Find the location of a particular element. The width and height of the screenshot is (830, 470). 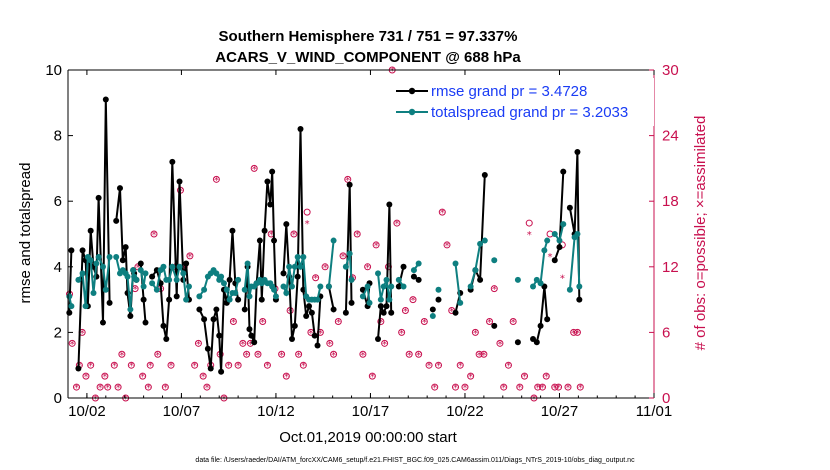

y2-tick-label: 0 is located at coordinates (666, 398).